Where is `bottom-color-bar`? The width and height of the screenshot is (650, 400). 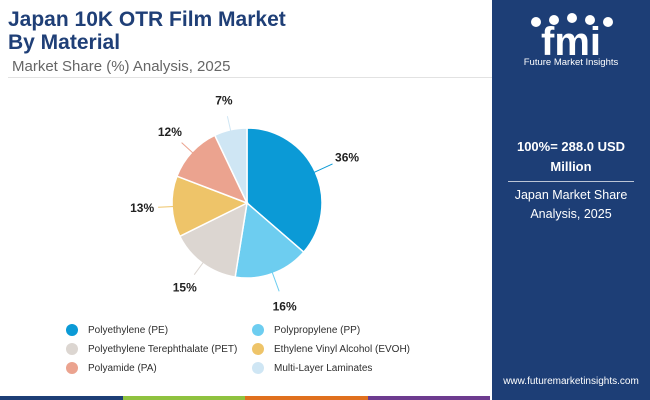
bottom-color-bar is located at coordinates (245, 398).